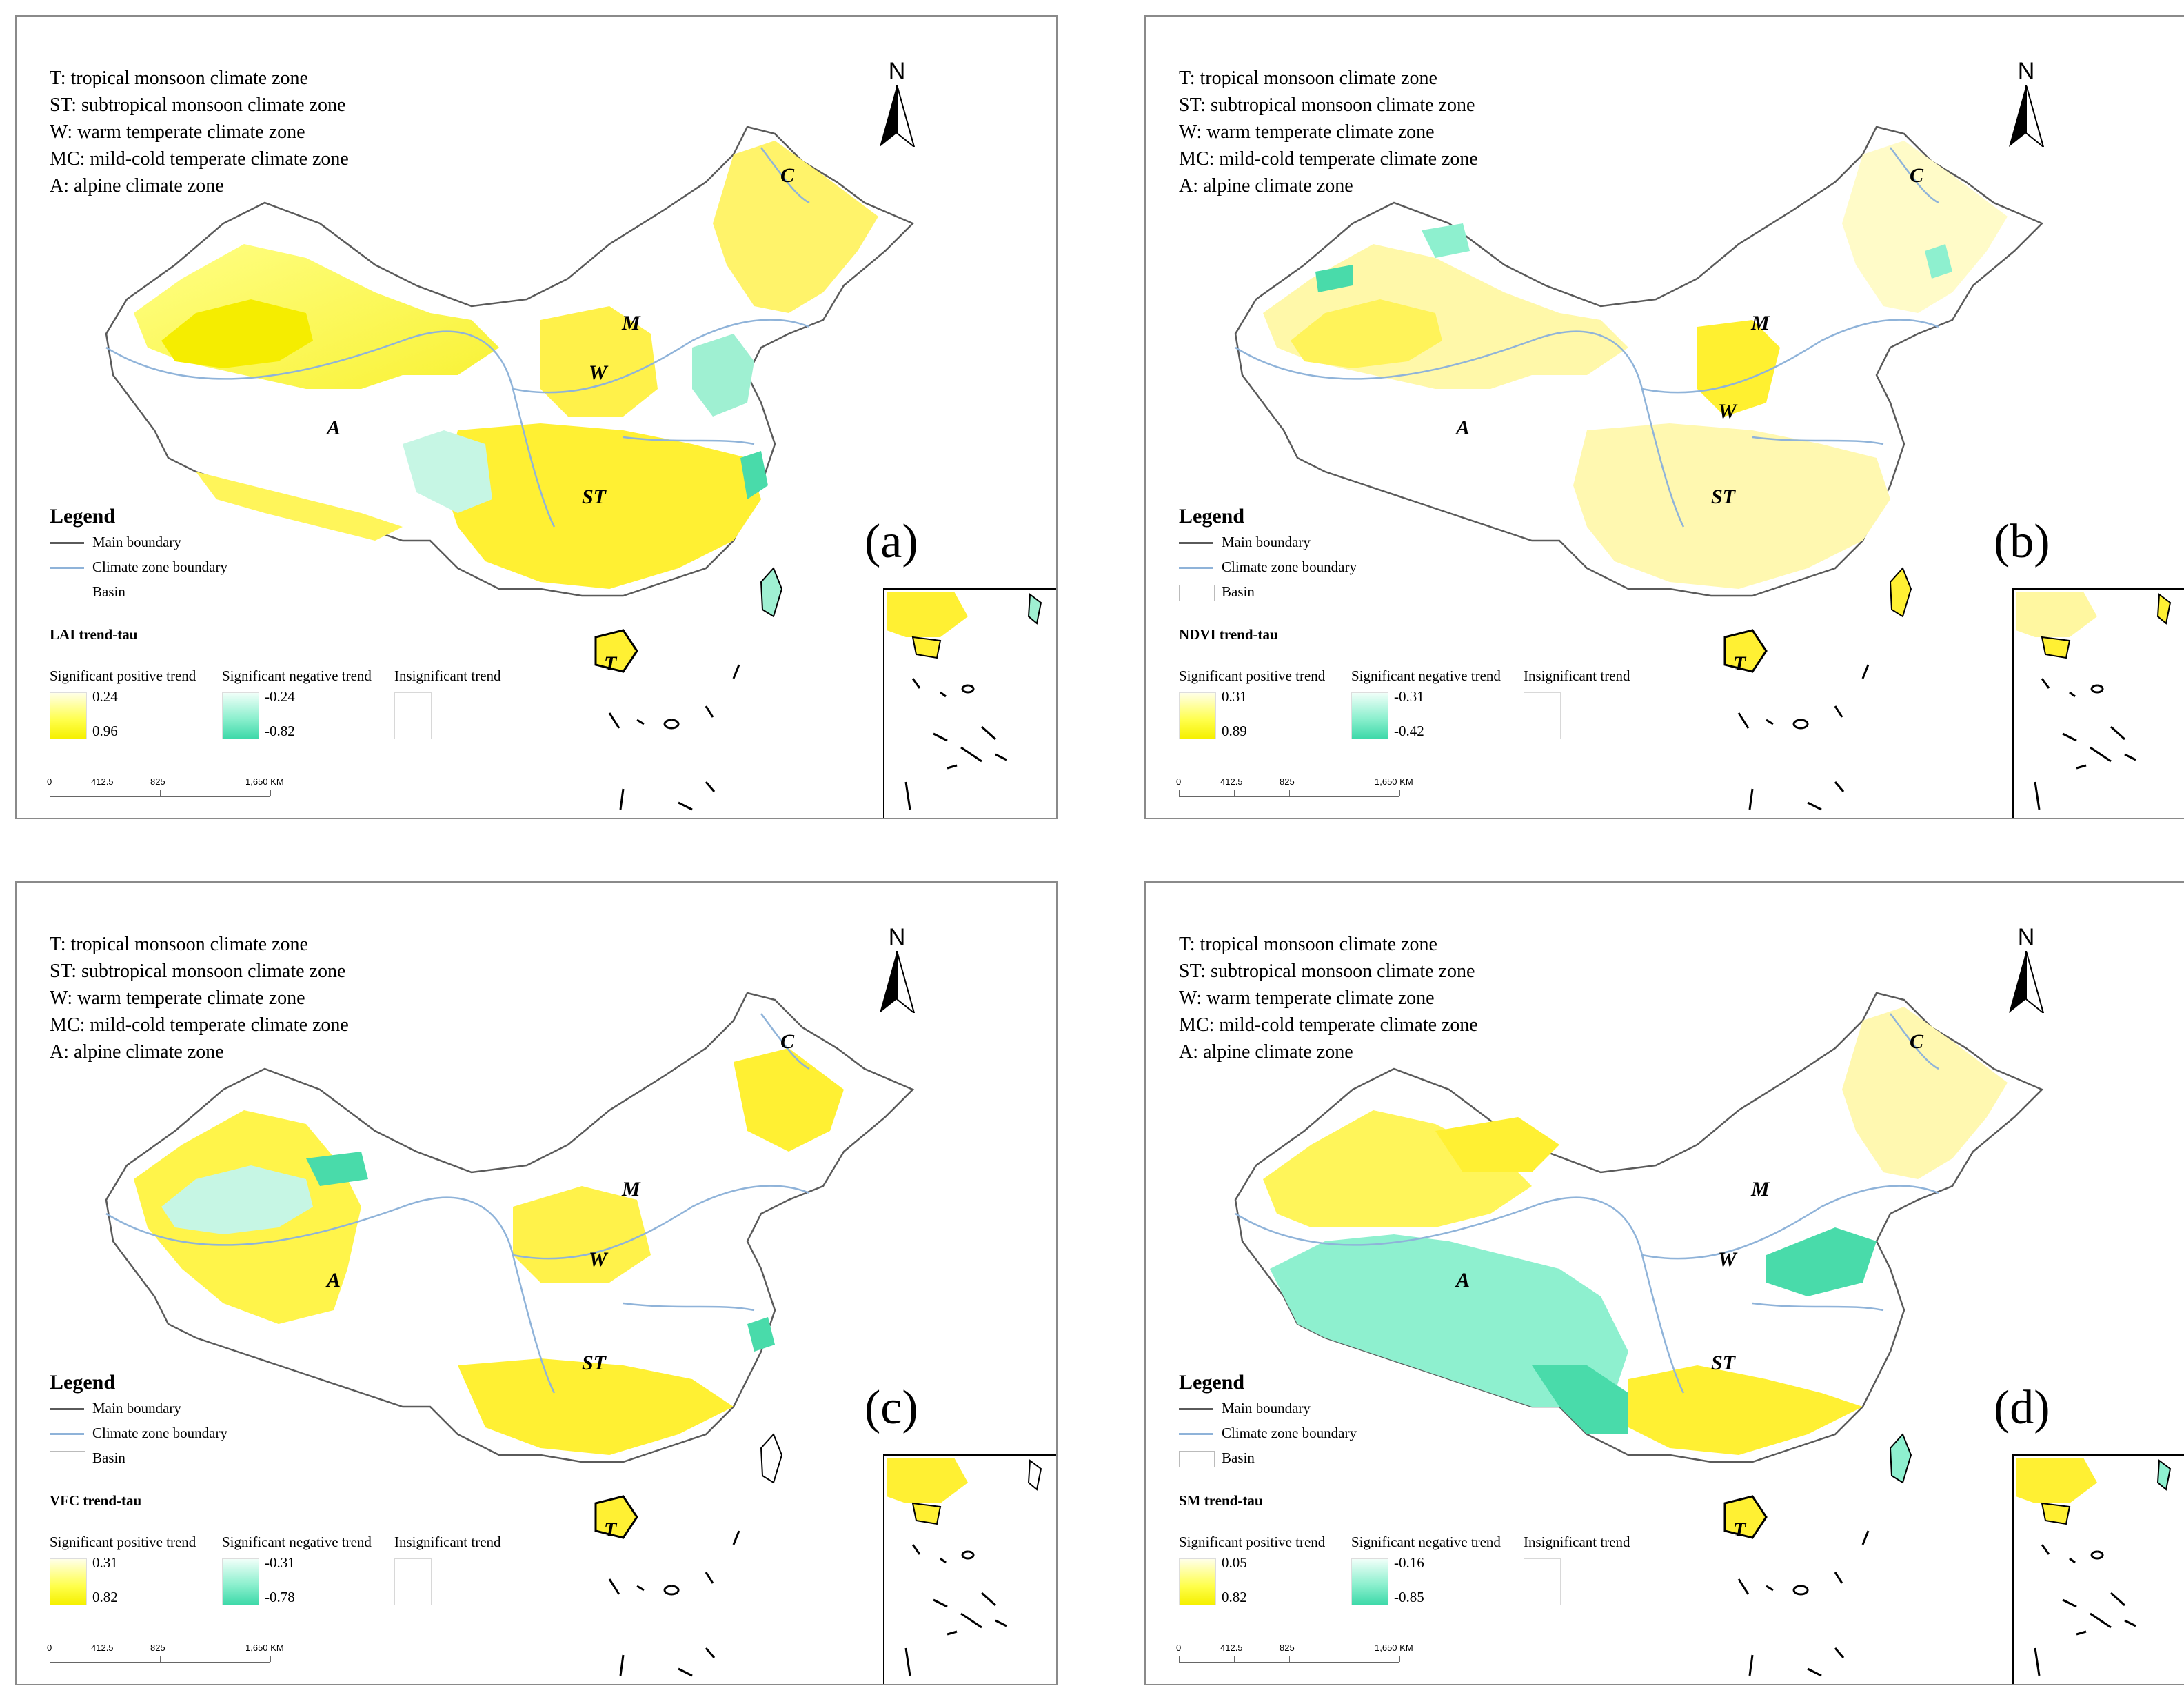 This screenshot has height=1706, width=2184. Describe the element at coordinates (1938, 261) in the screenshot. I see `region-negative-northeast` at that location.